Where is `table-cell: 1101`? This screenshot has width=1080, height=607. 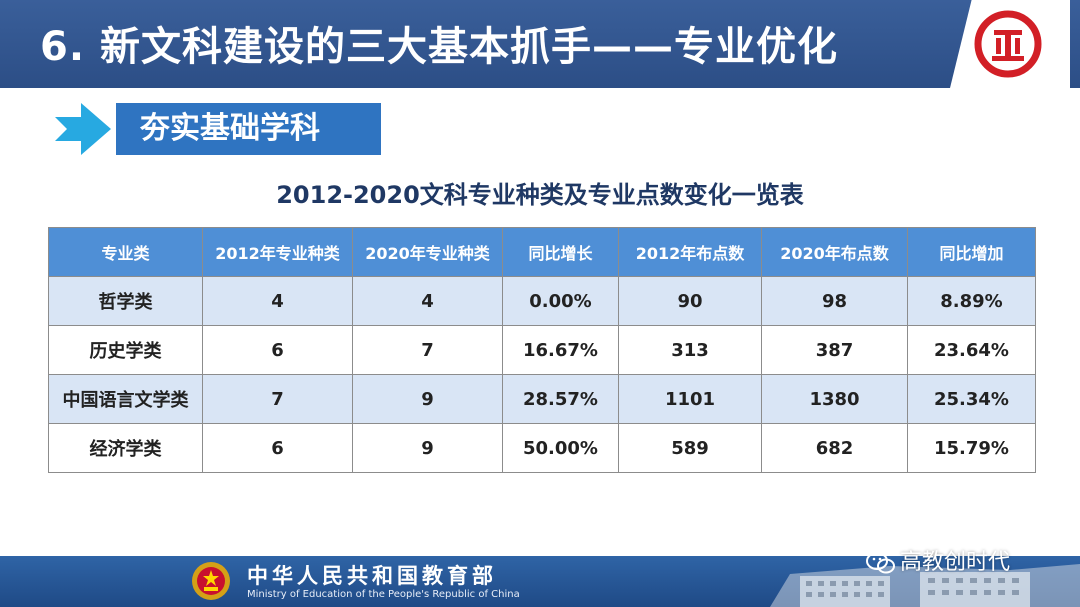 table-cell: 1101 is located at coordinates (690, 399).